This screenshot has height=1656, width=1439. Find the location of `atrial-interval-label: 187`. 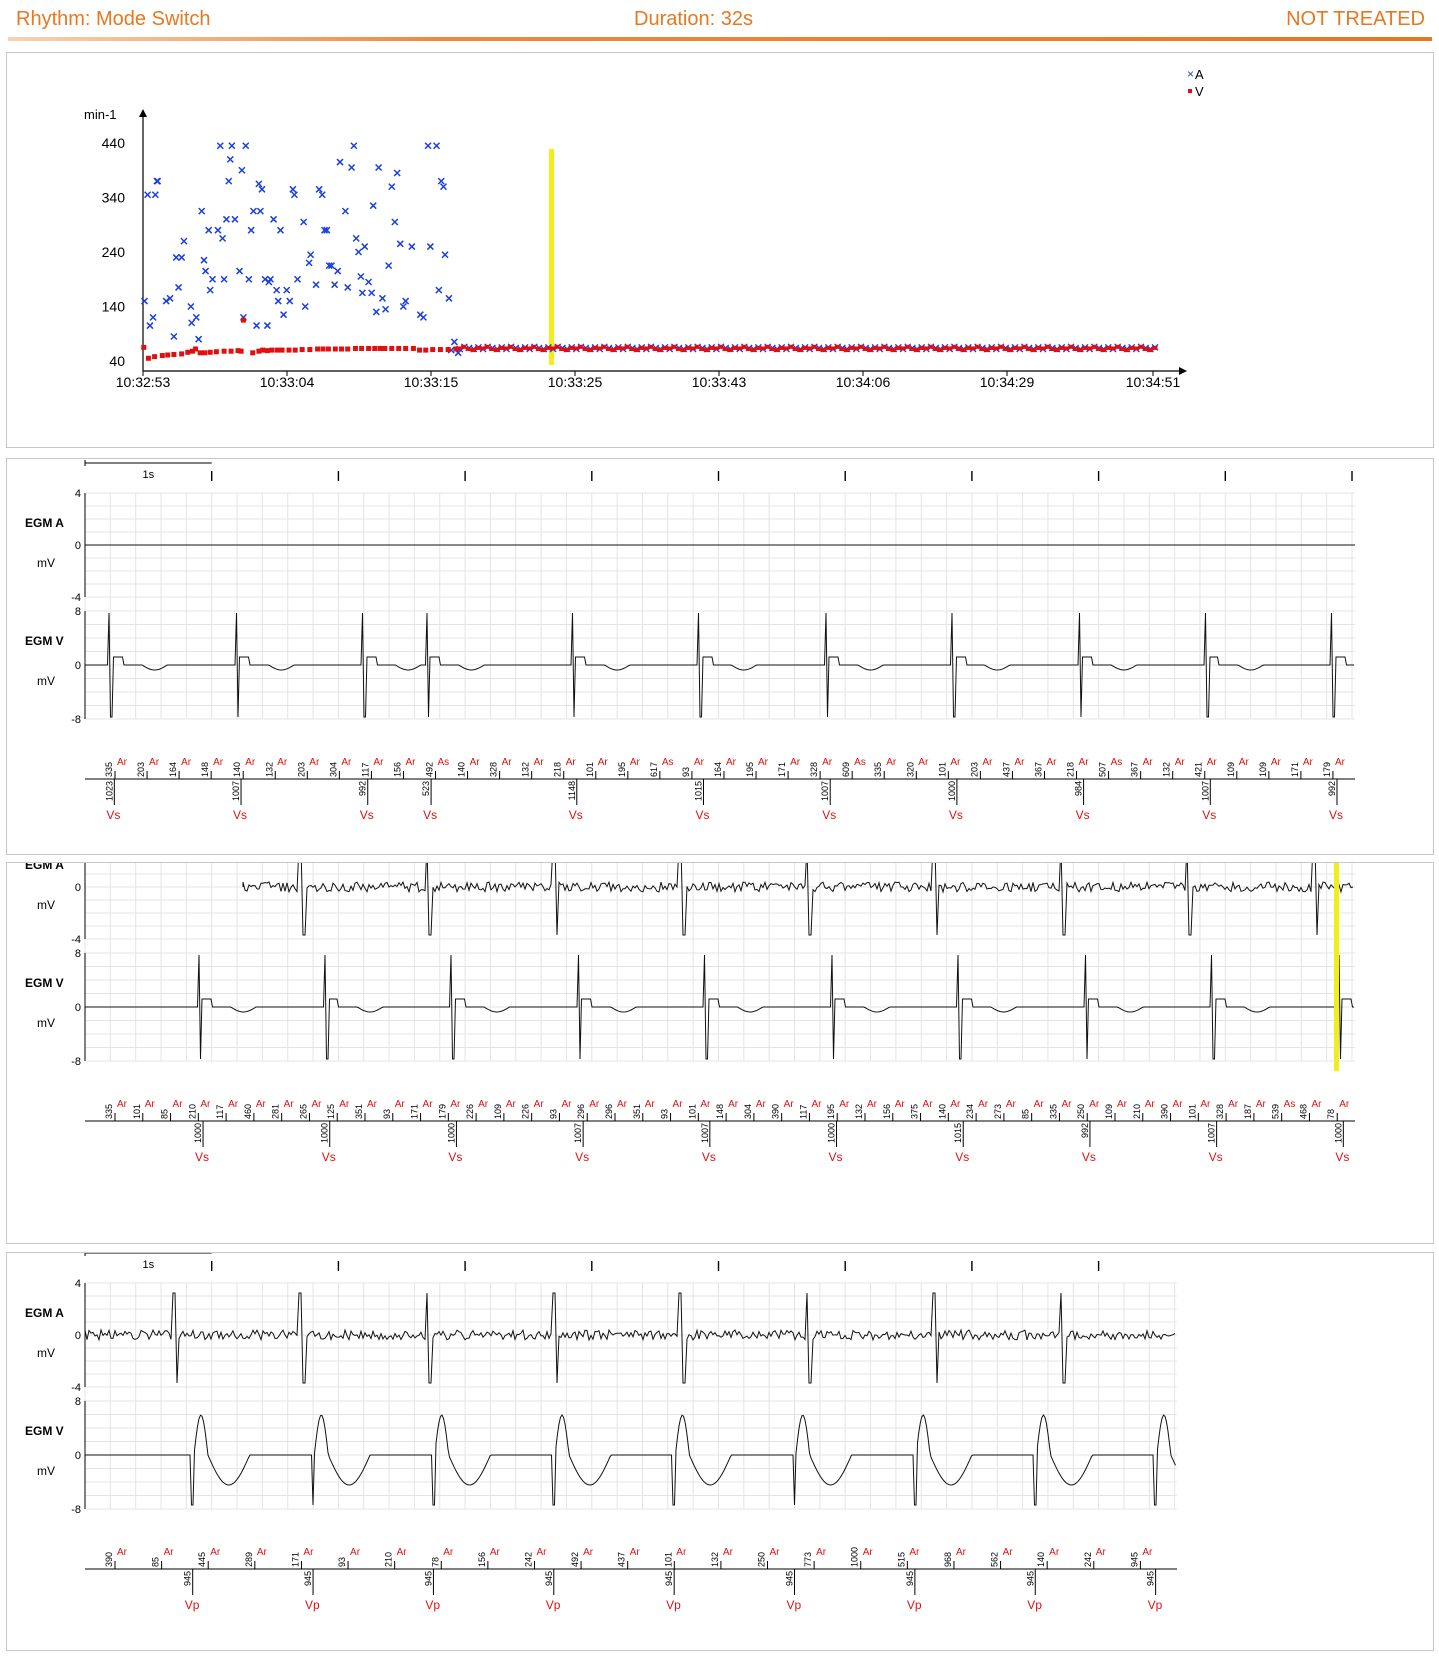

atrial-interval-label: 187 is located at coordinates (1248, 1111).